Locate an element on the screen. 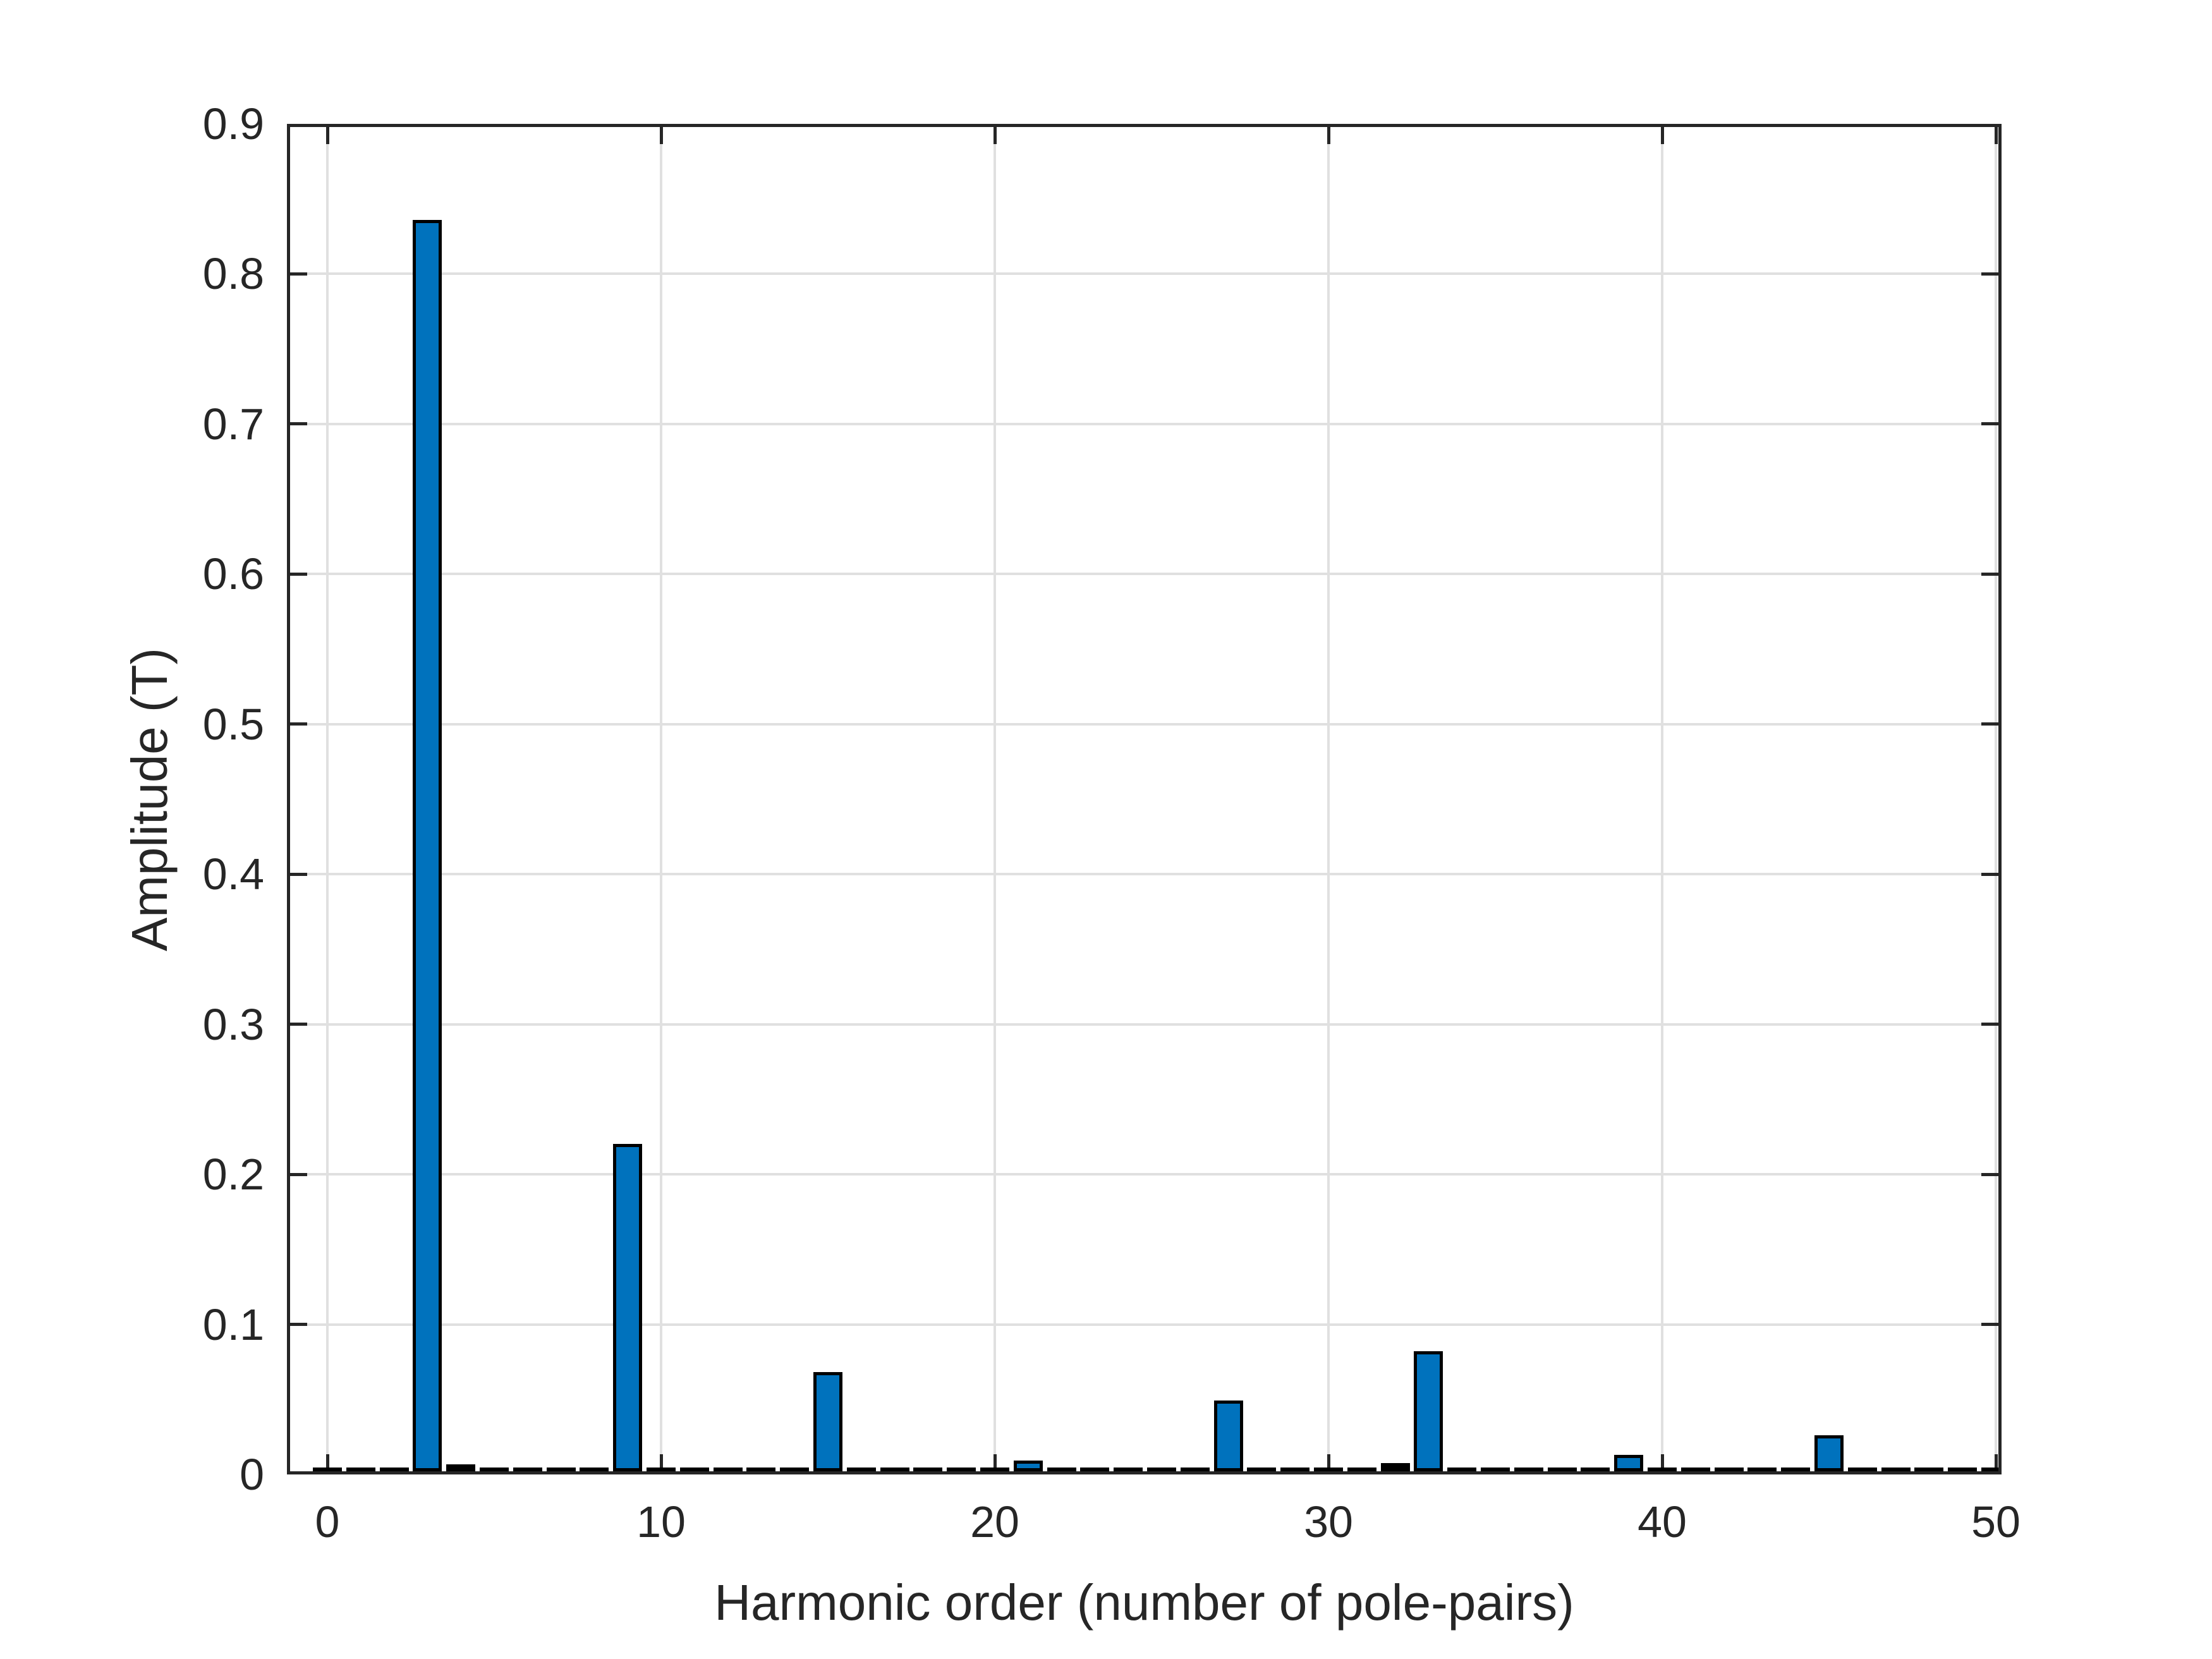 The width and height of the screenshot is (2212, 1659). y-tick-label-0.6: 0.6 is located at coordinates (233, 574).